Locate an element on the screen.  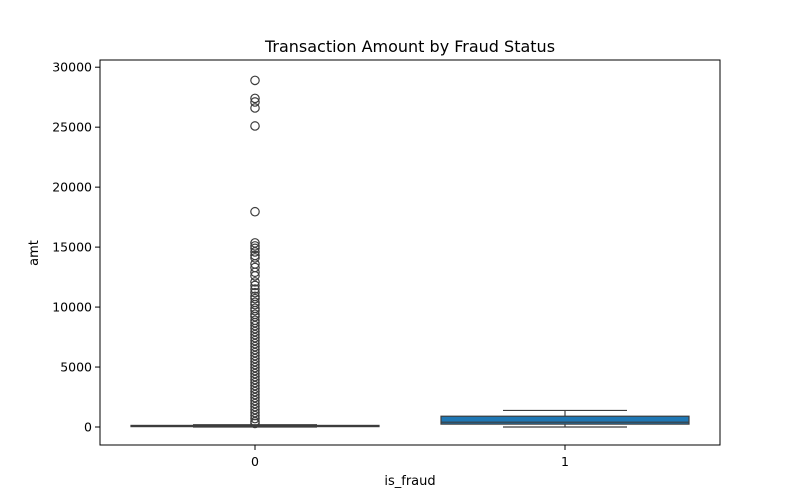
y-axis: 0 5000 10000 15000 20000 25000 30000 is located at coordinates (76, 247).